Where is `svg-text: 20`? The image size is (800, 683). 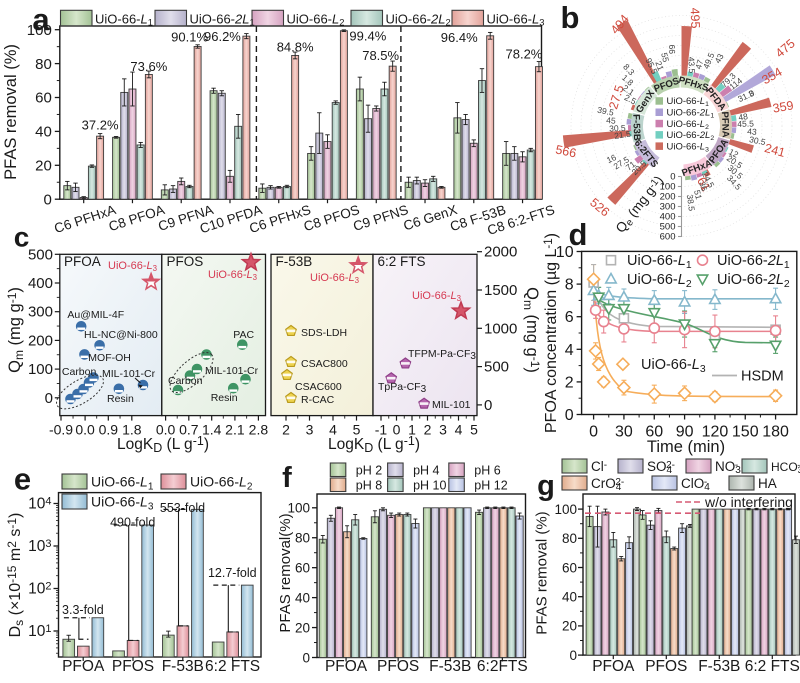
svg-text: 20 is located at coordinates (569, 626).